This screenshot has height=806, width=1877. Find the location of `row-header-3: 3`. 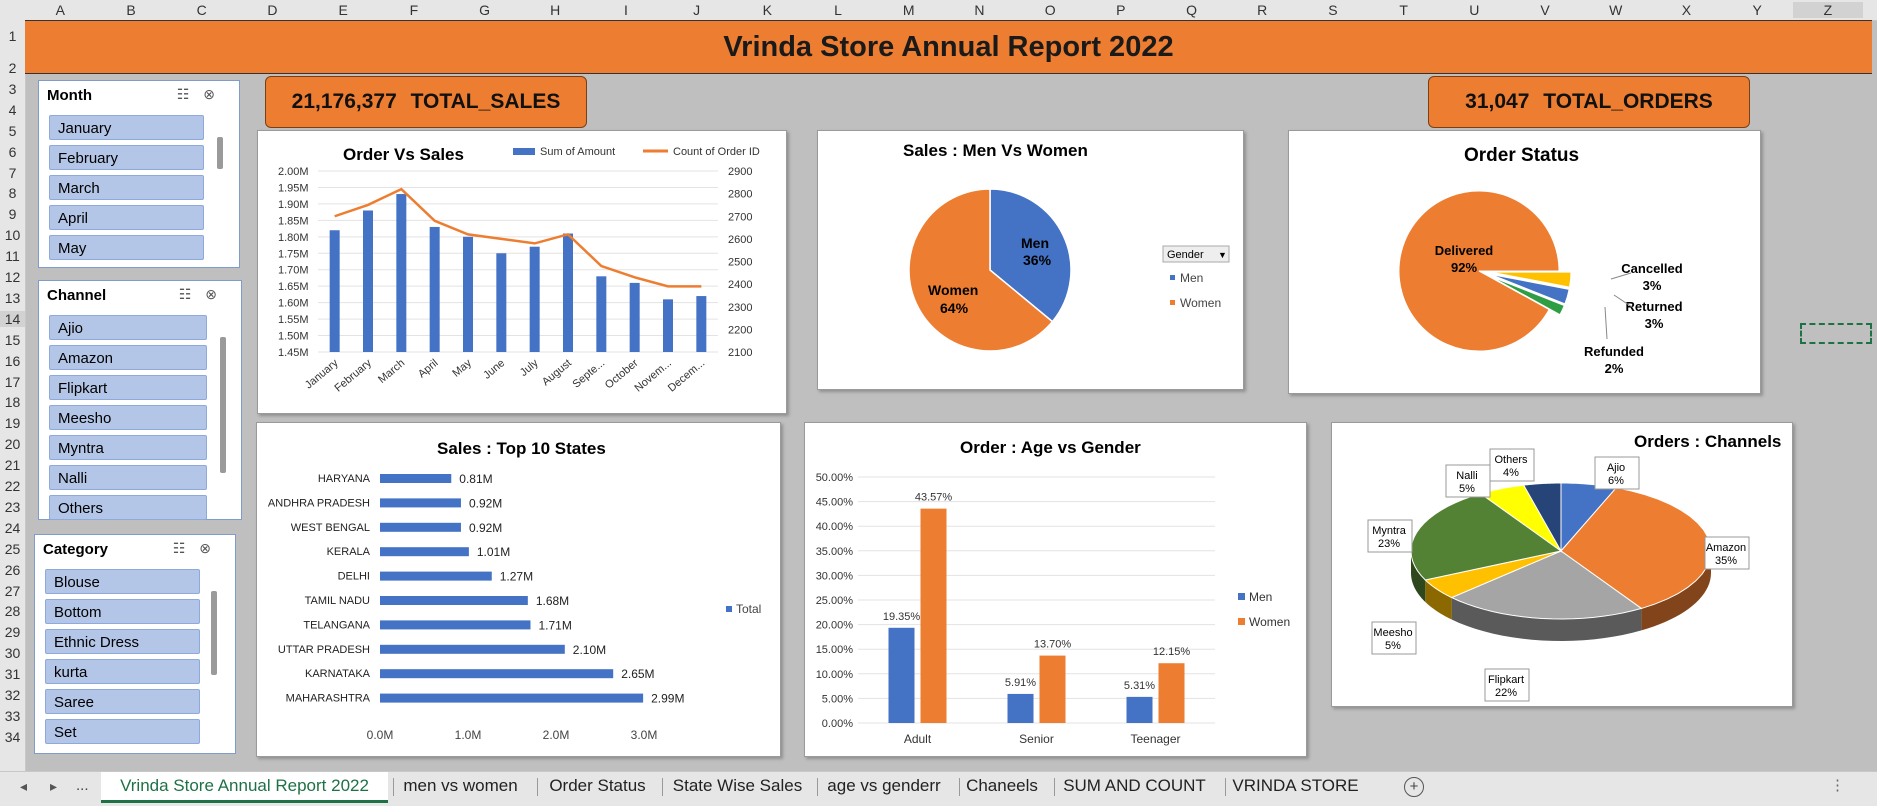

row-header-3: 3 is located at coordinates (12, 88).